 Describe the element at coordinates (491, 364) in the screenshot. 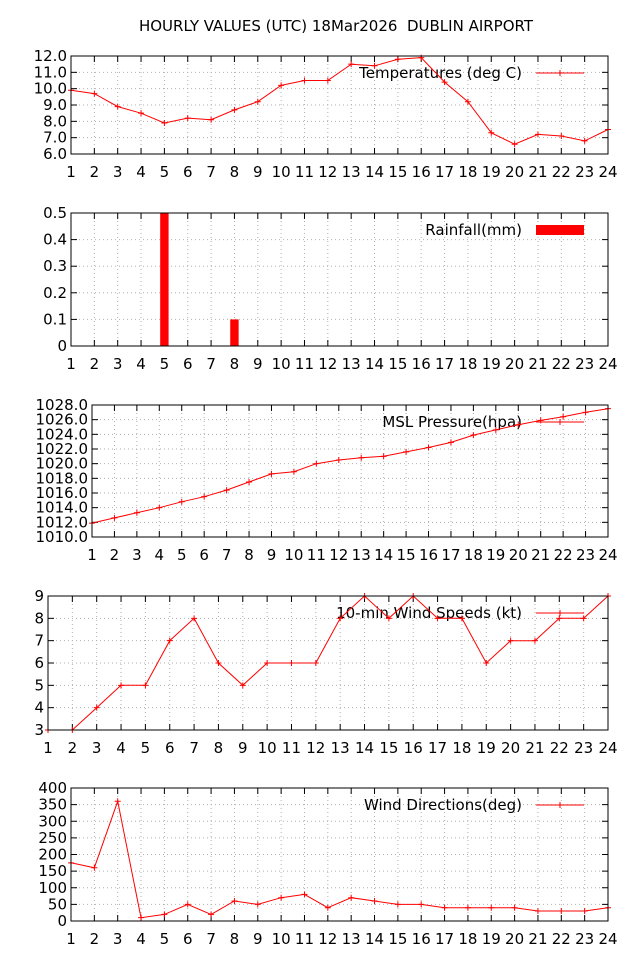

I see `x-tick-label: 19` at that location.